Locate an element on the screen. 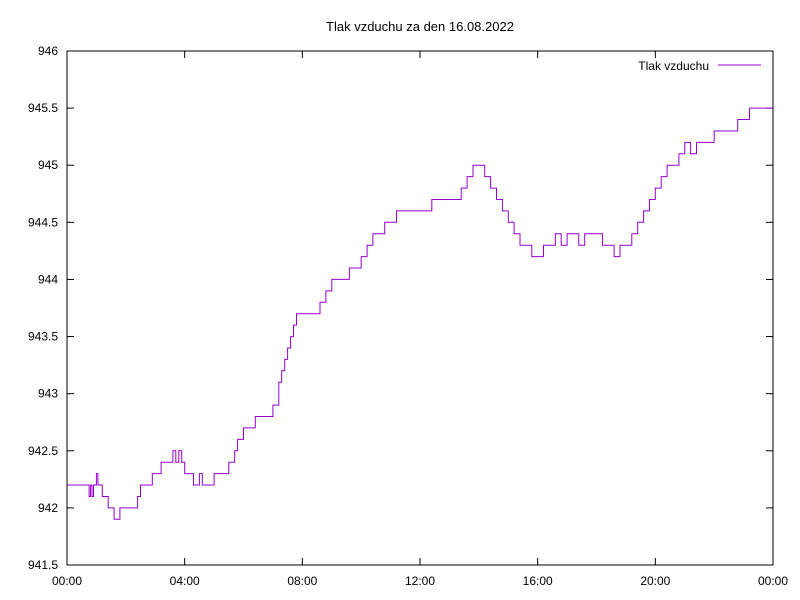 This screenshot has width=800, height=600. y-tick-label: 942.5 is located at coordinates (43, 451).